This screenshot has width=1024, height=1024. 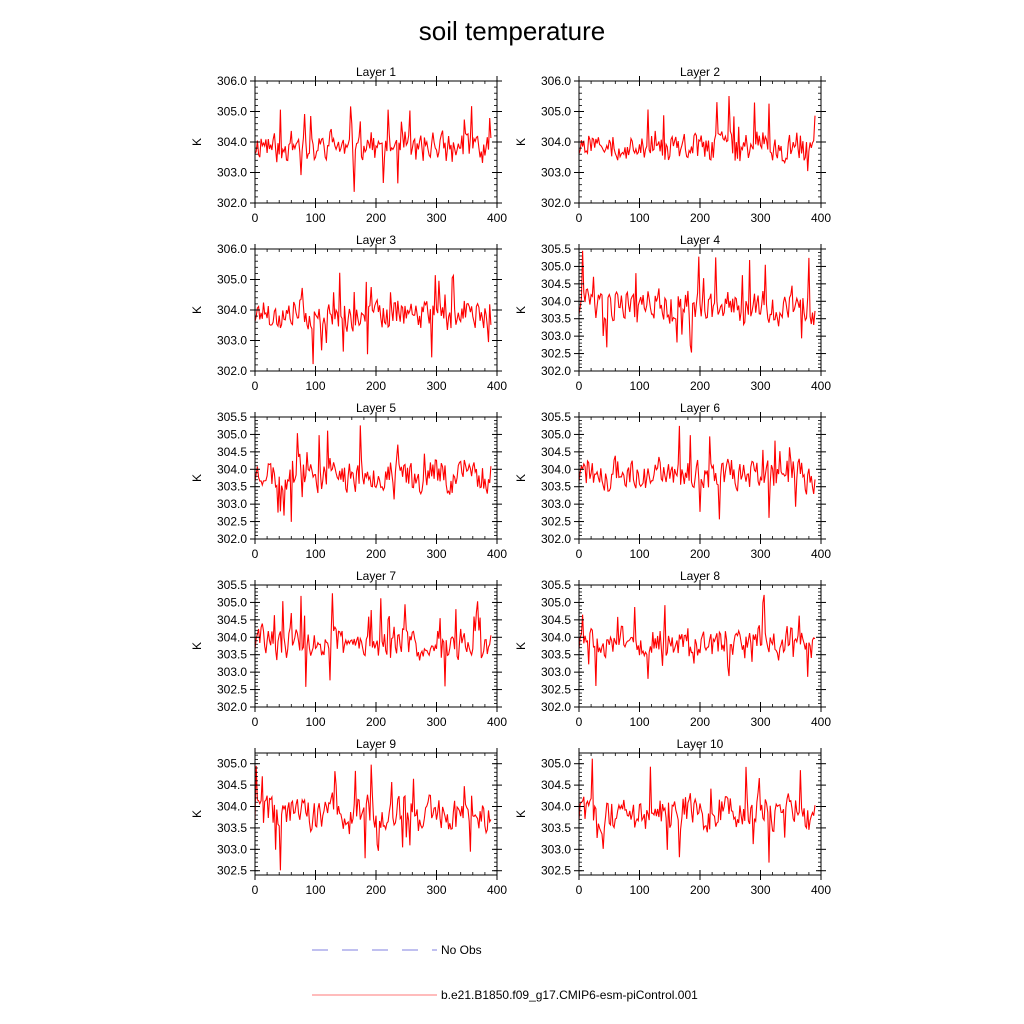 What do you see at coordinates (232, 655) in the screenshot?
I see `y-tick-label: 303.5` at bounding box center [232, 655].